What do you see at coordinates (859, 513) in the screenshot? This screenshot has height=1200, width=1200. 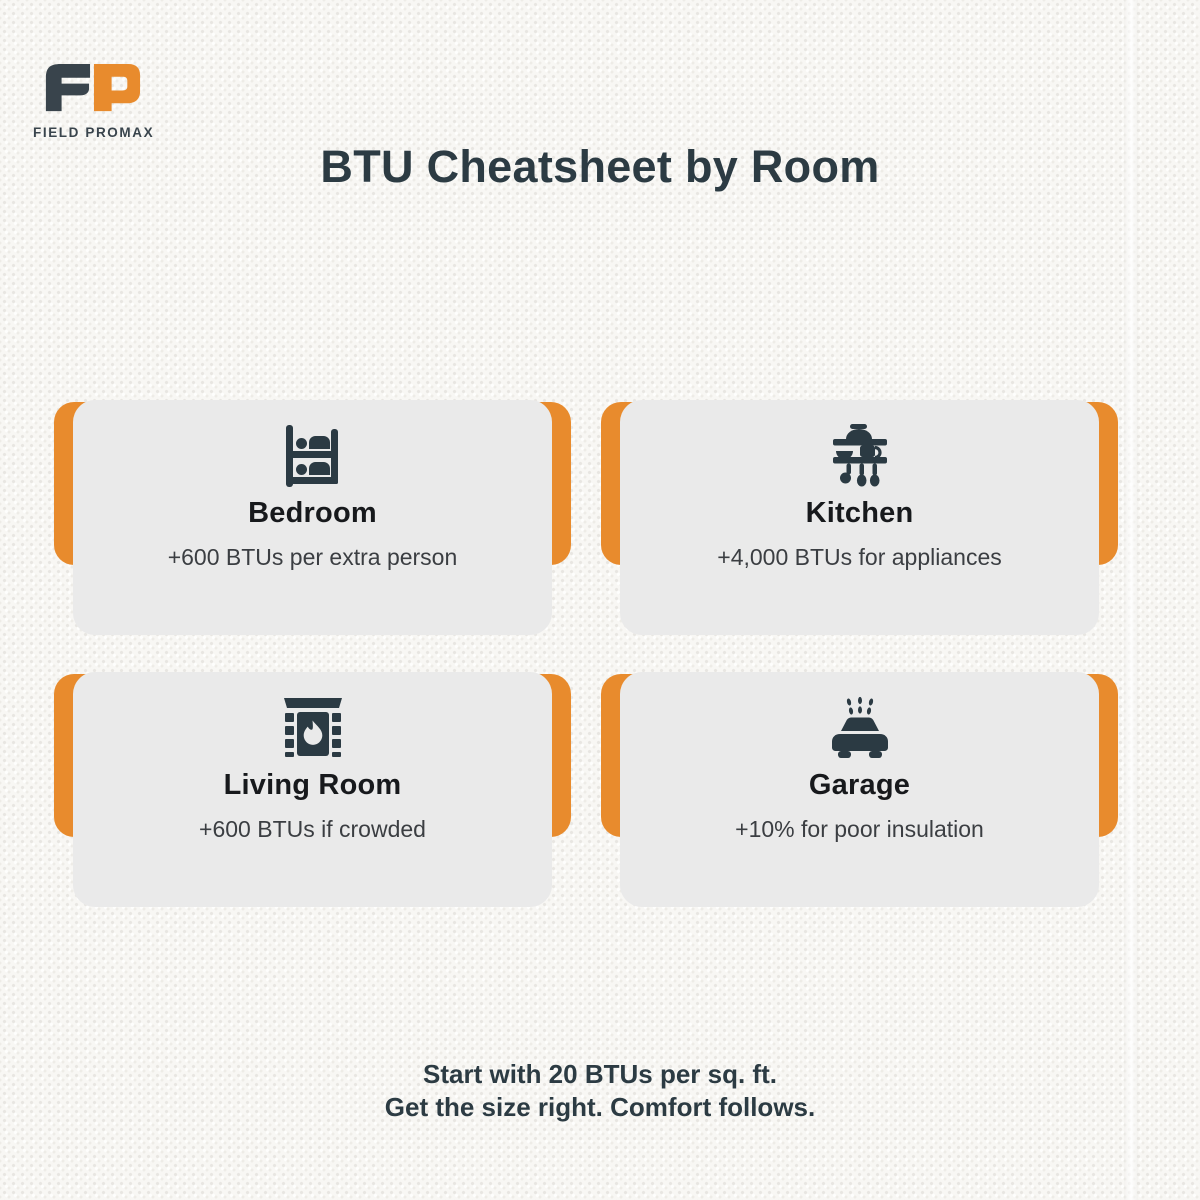 I see `card-title: Kitchen` at bounding box center [859, 513].